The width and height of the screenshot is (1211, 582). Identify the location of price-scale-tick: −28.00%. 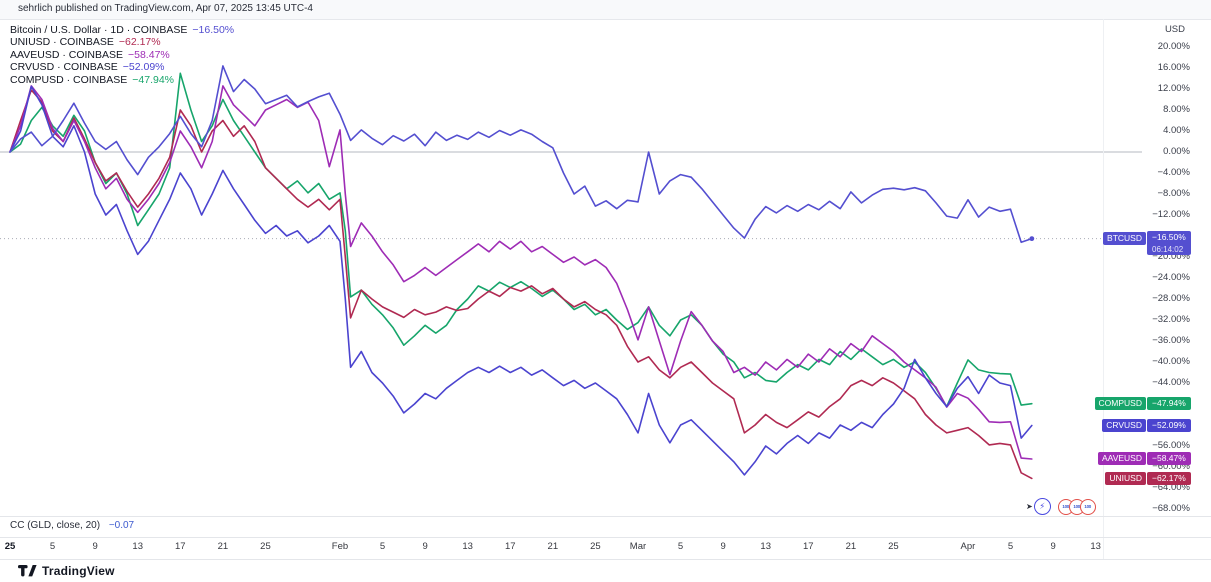
(1171, 298).